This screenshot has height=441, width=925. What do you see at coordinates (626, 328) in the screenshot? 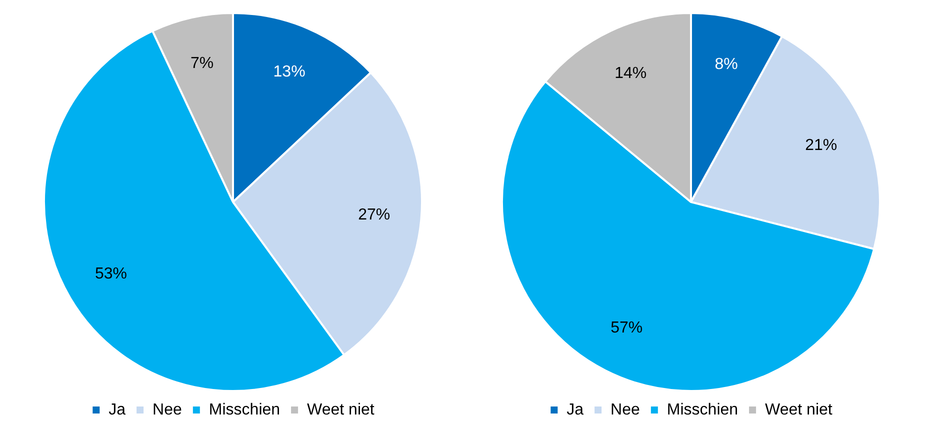
I see `data-label: 57%` at bounding box center [626, 328].